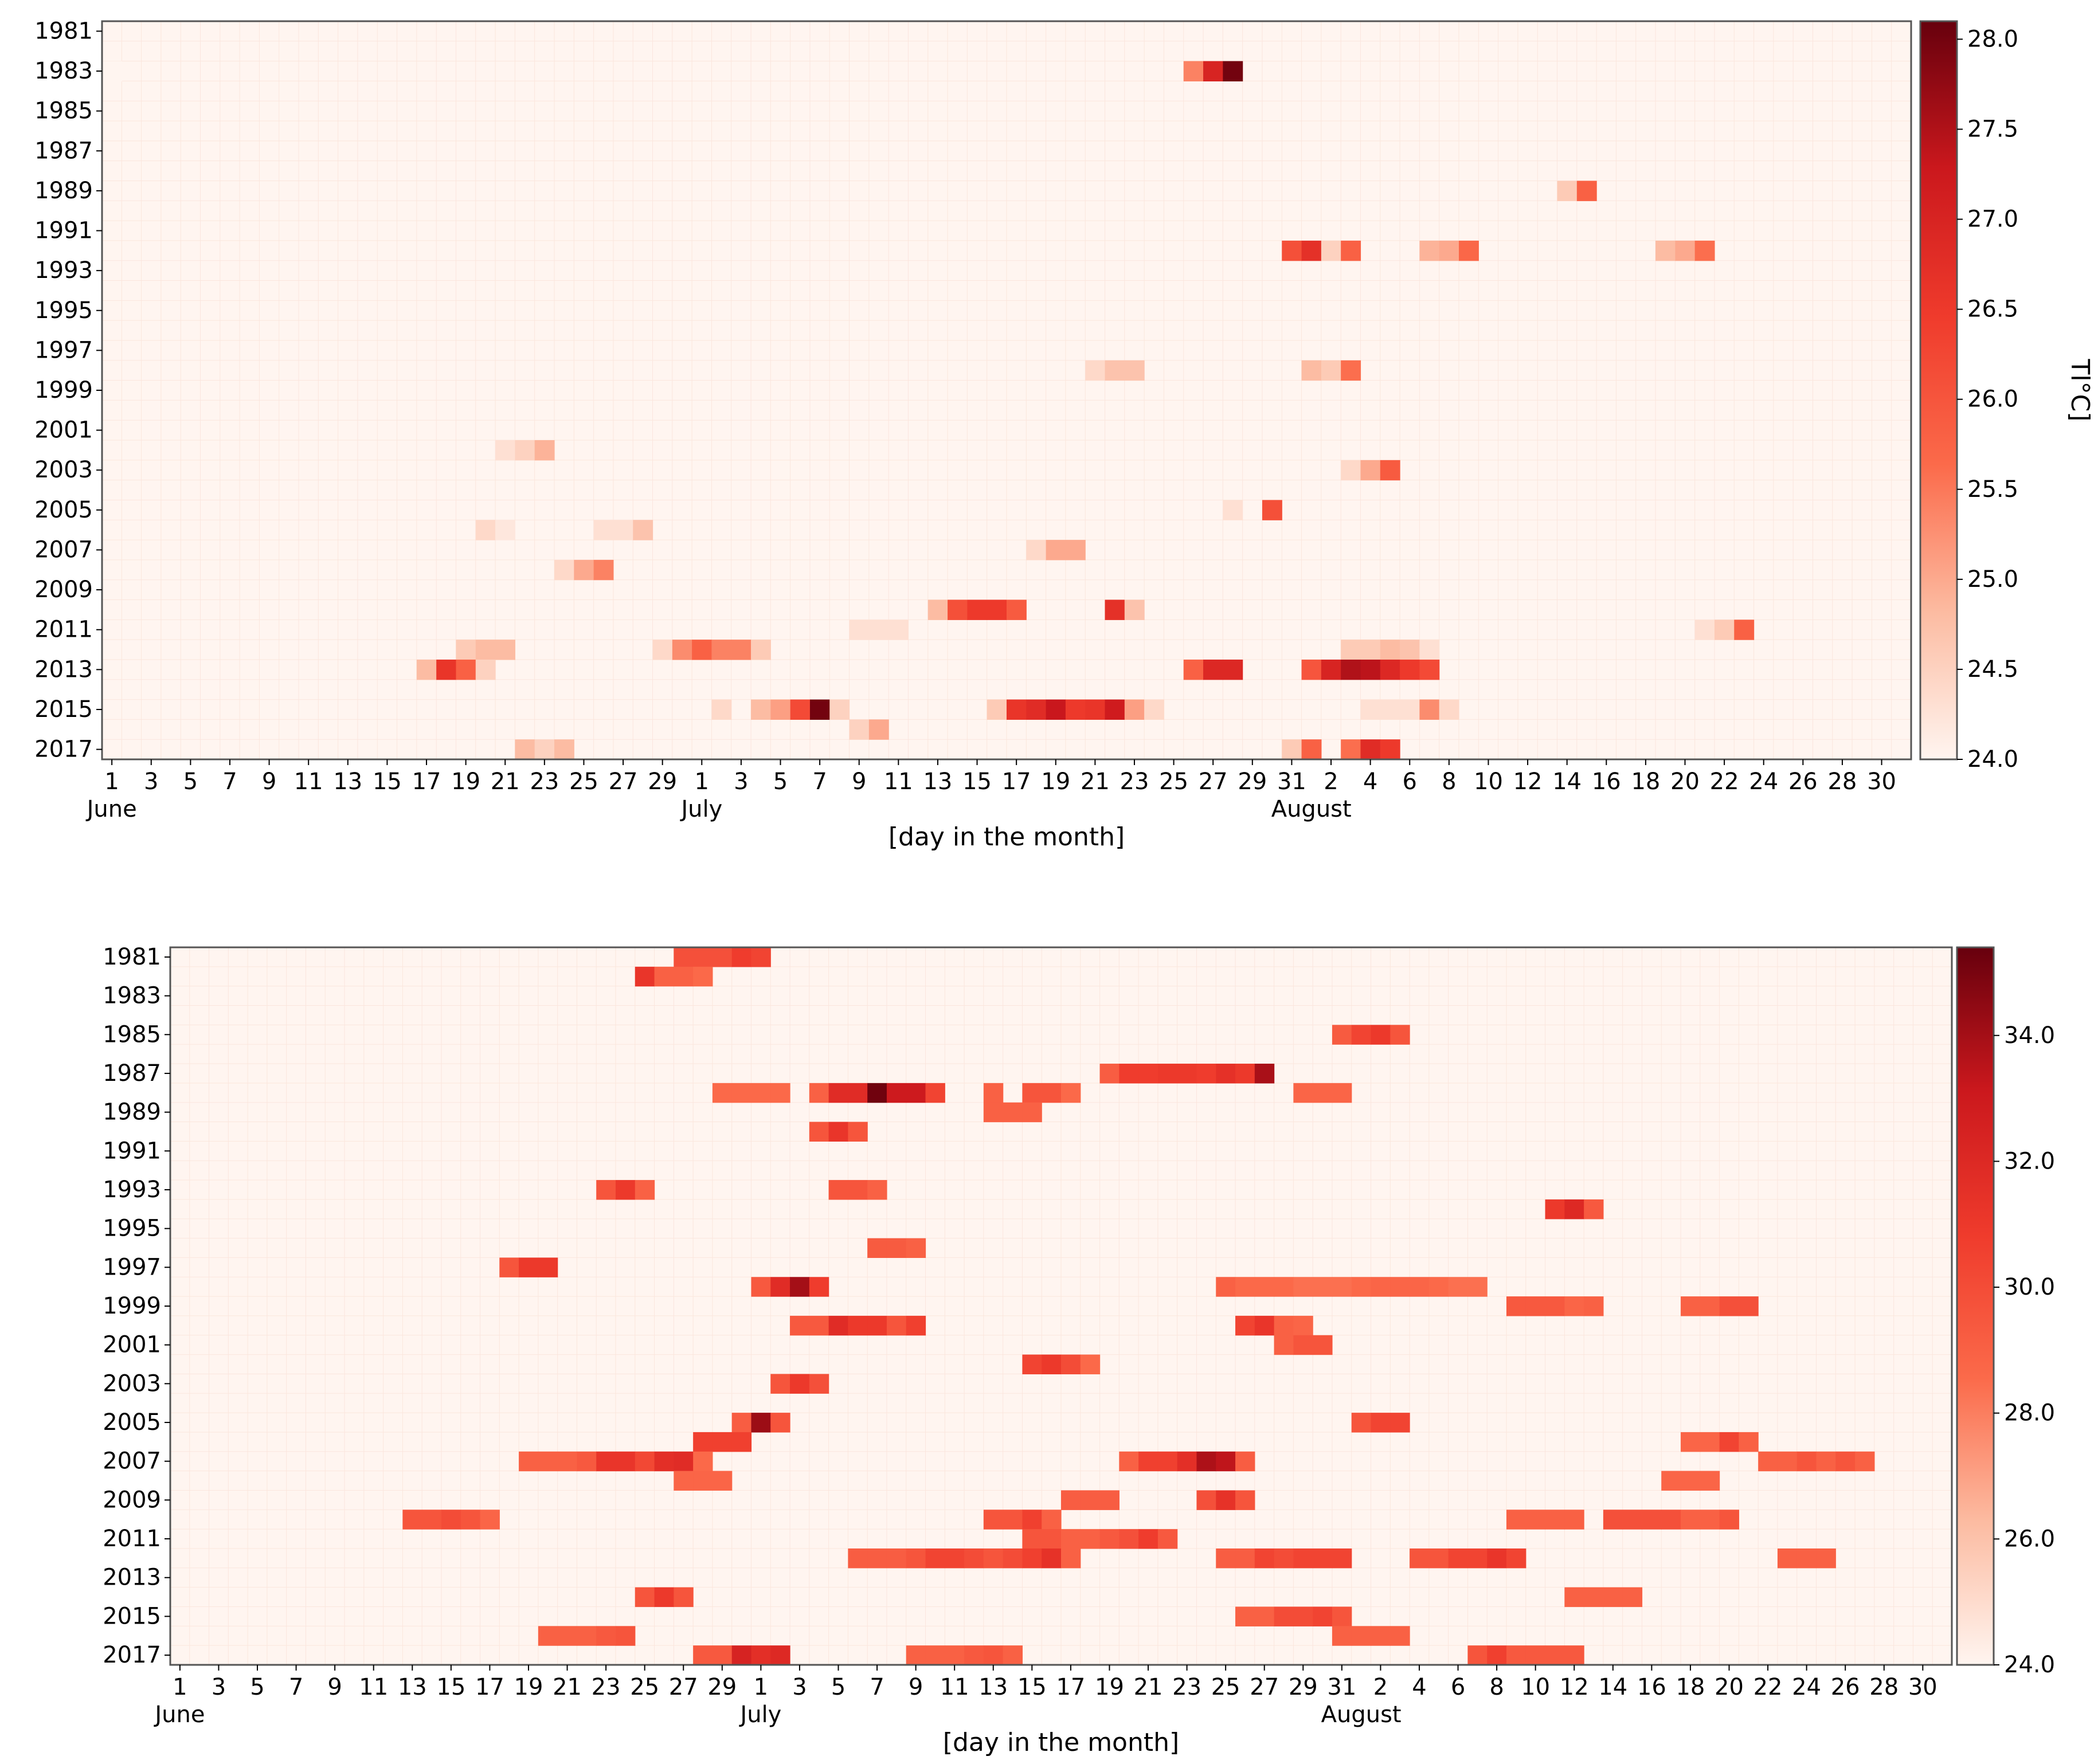 The image size is (2098, 1764). Describe the element at coordinates (1846, 1687) in the screenshot. I see `x-tick-label: 26` at that location.